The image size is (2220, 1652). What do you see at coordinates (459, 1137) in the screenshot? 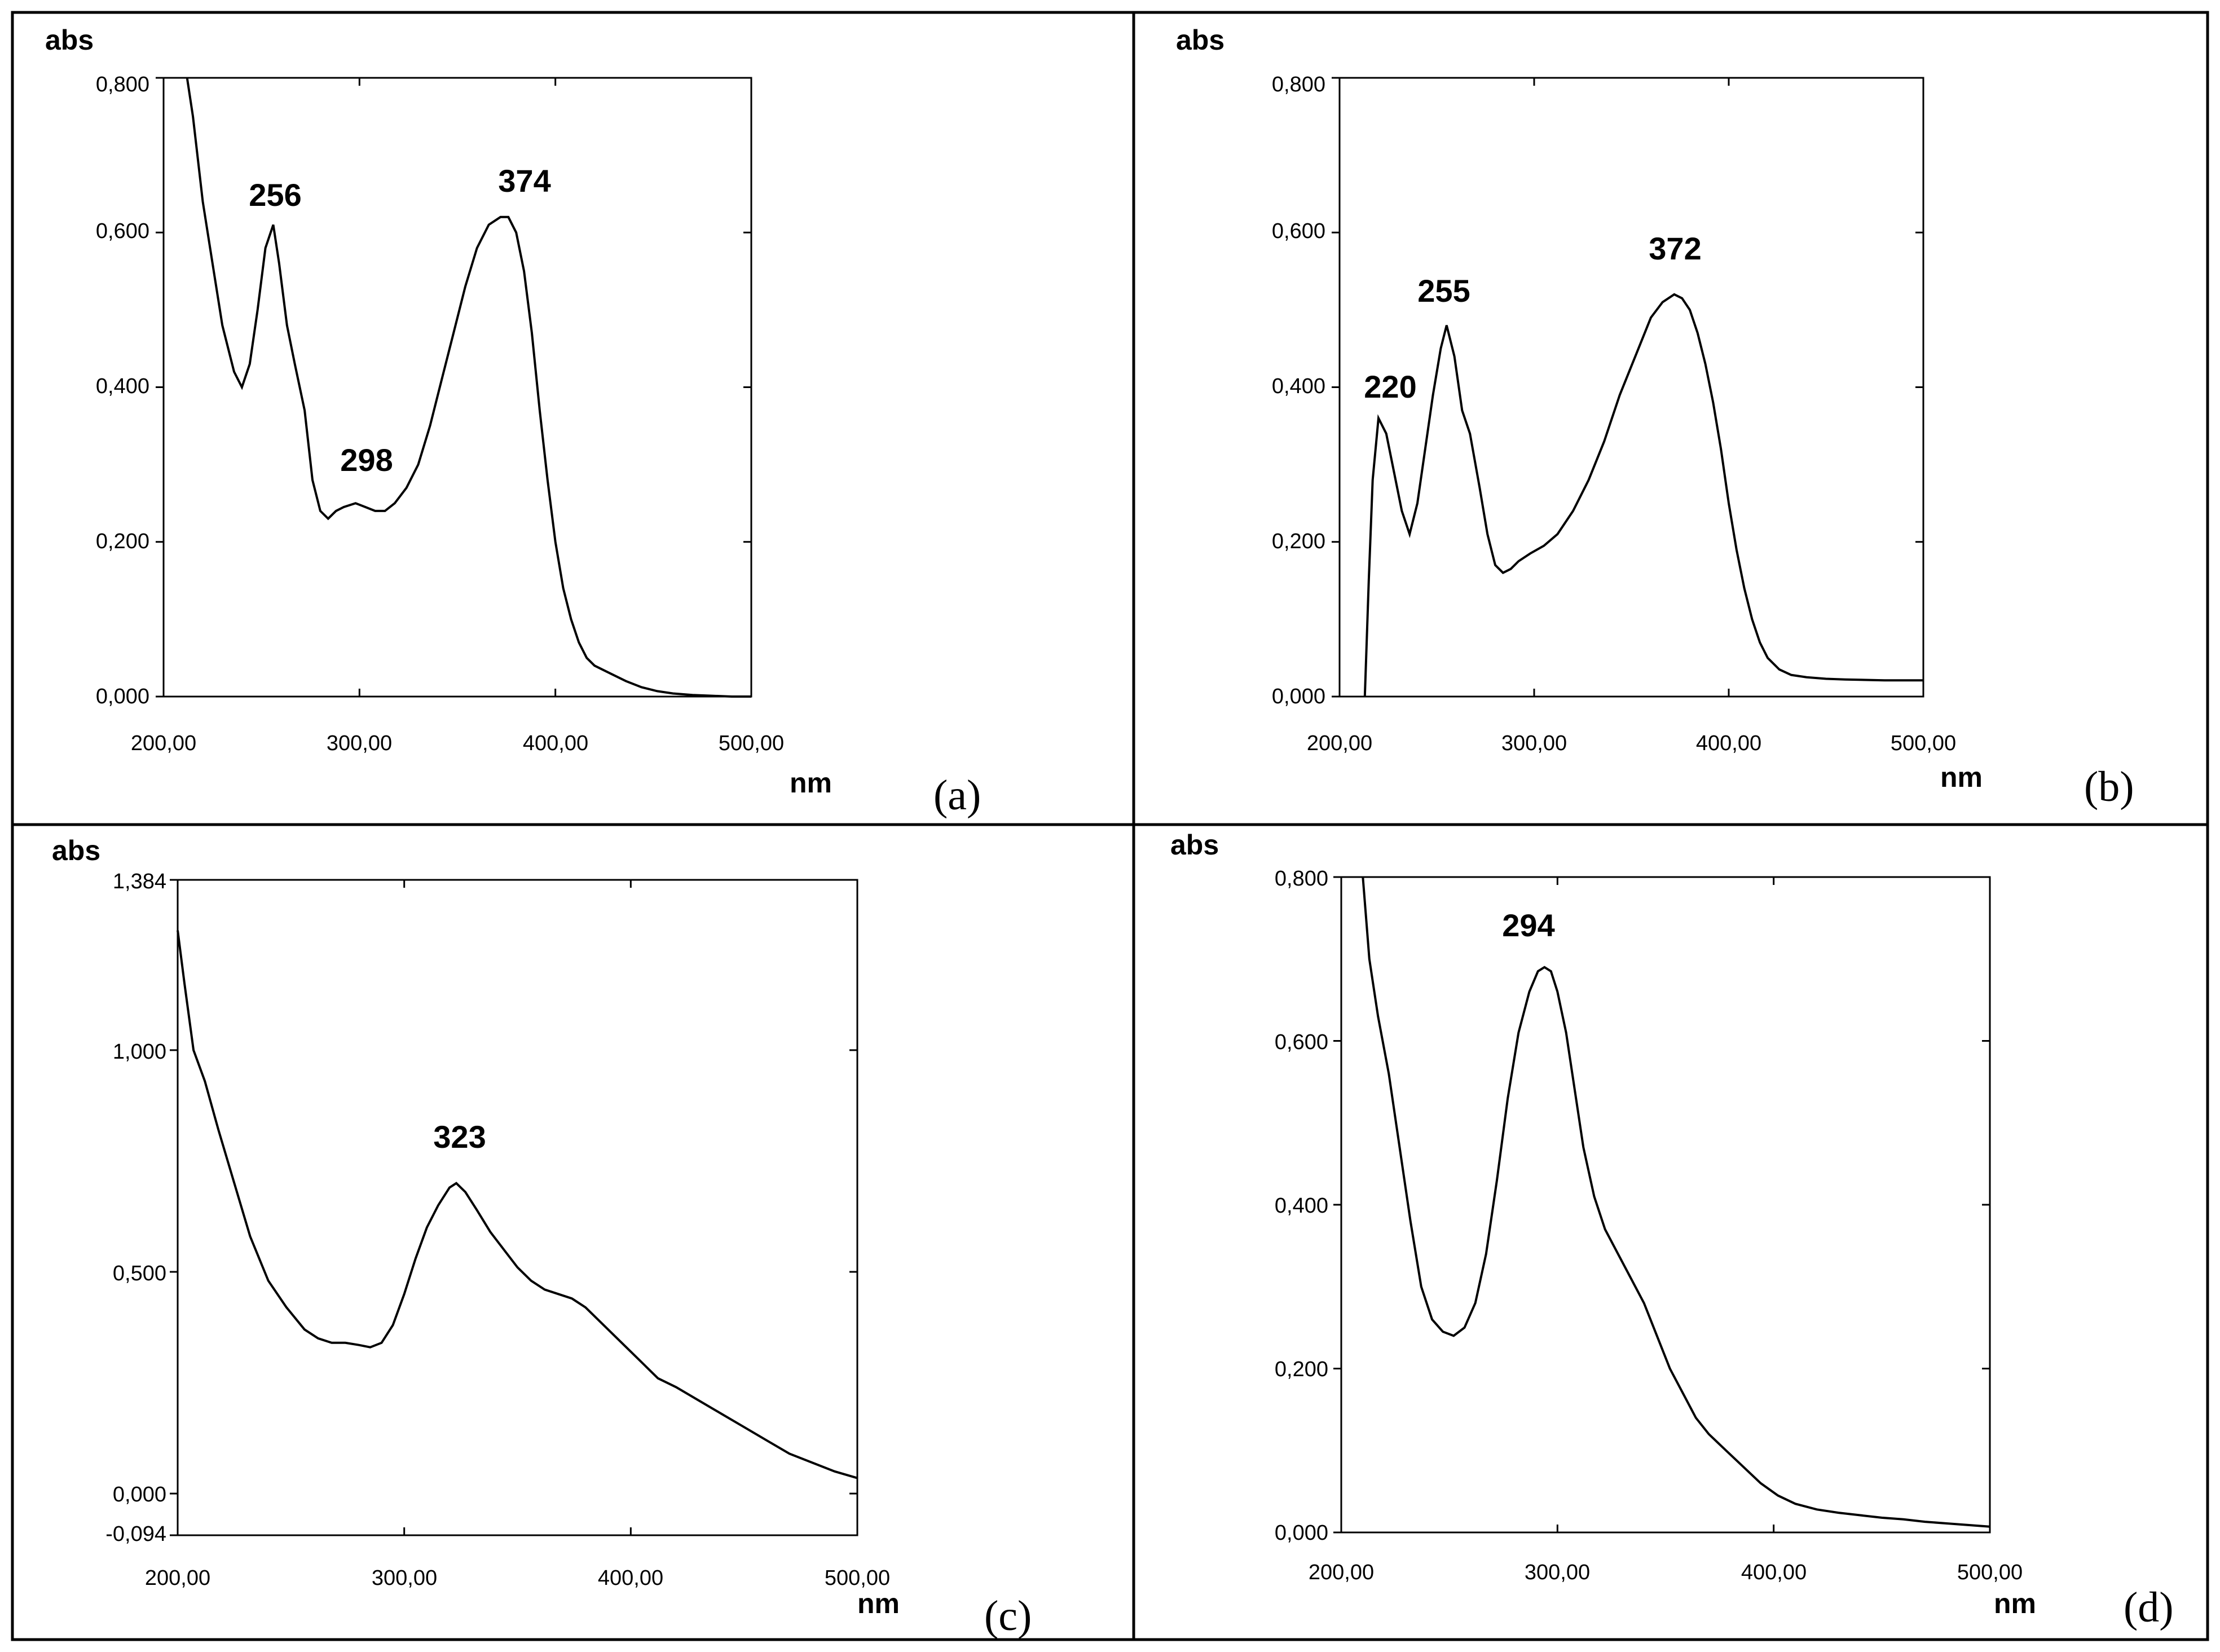
I see `peak-label-c-0: 323` at bounding box center [459, 1137].